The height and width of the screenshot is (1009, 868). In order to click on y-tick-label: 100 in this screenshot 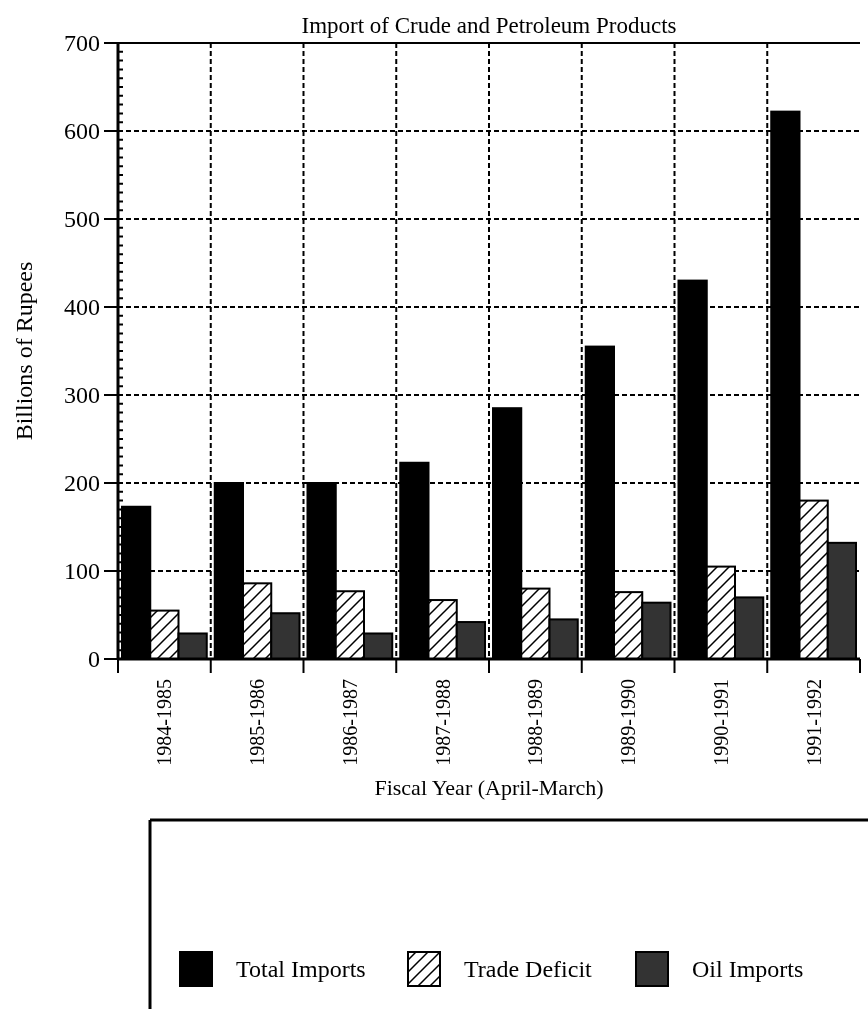, I will do `click(82, 571)`.